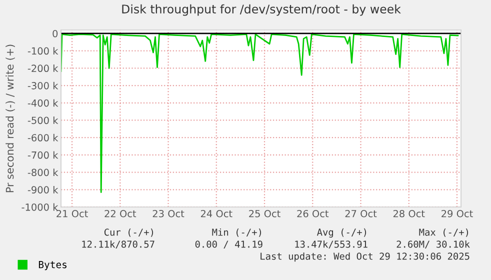  I want to click on x-tick-label: 29 Oct, so click(457, 214).